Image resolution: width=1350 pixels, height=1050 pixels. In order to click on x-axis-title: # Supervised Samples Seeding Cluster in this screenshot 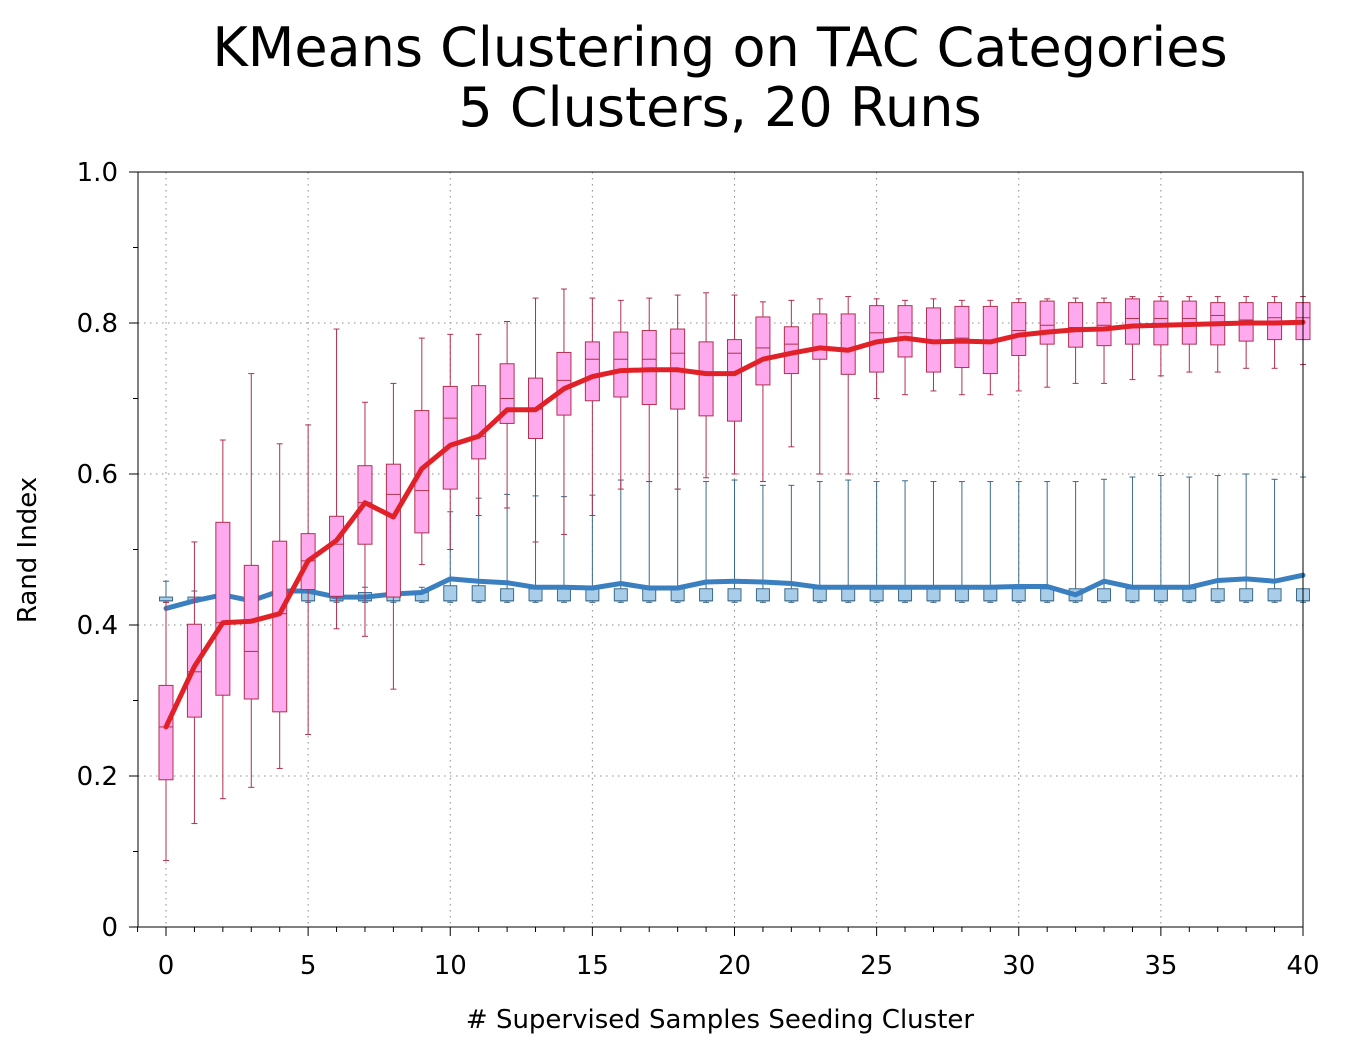, I will do `click(720, 1020)`.